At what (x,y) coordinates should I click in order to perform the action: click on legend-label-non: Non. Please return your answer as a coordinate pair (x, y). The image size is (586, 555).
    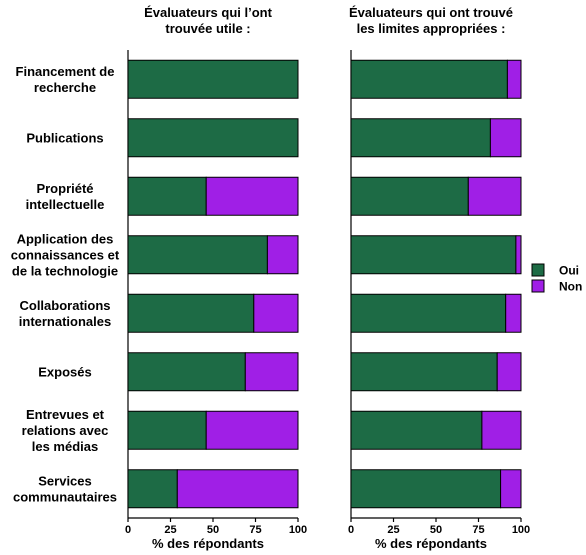
    Looking at the image, I should click on (570, 287).